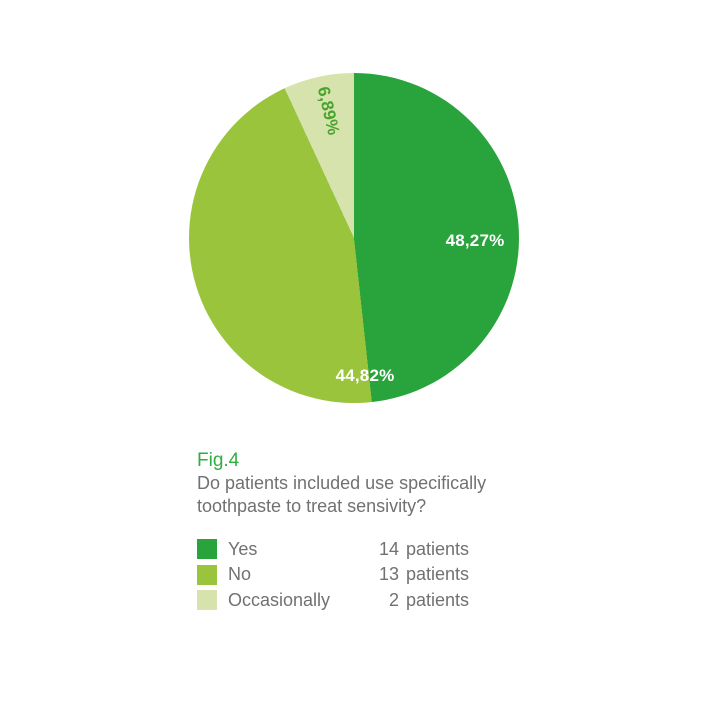 The image size is (709, 709). Describe the element at coordinates (333, 574) in the screenshot. I see `legend-row-no: No 13 patients` at that location.